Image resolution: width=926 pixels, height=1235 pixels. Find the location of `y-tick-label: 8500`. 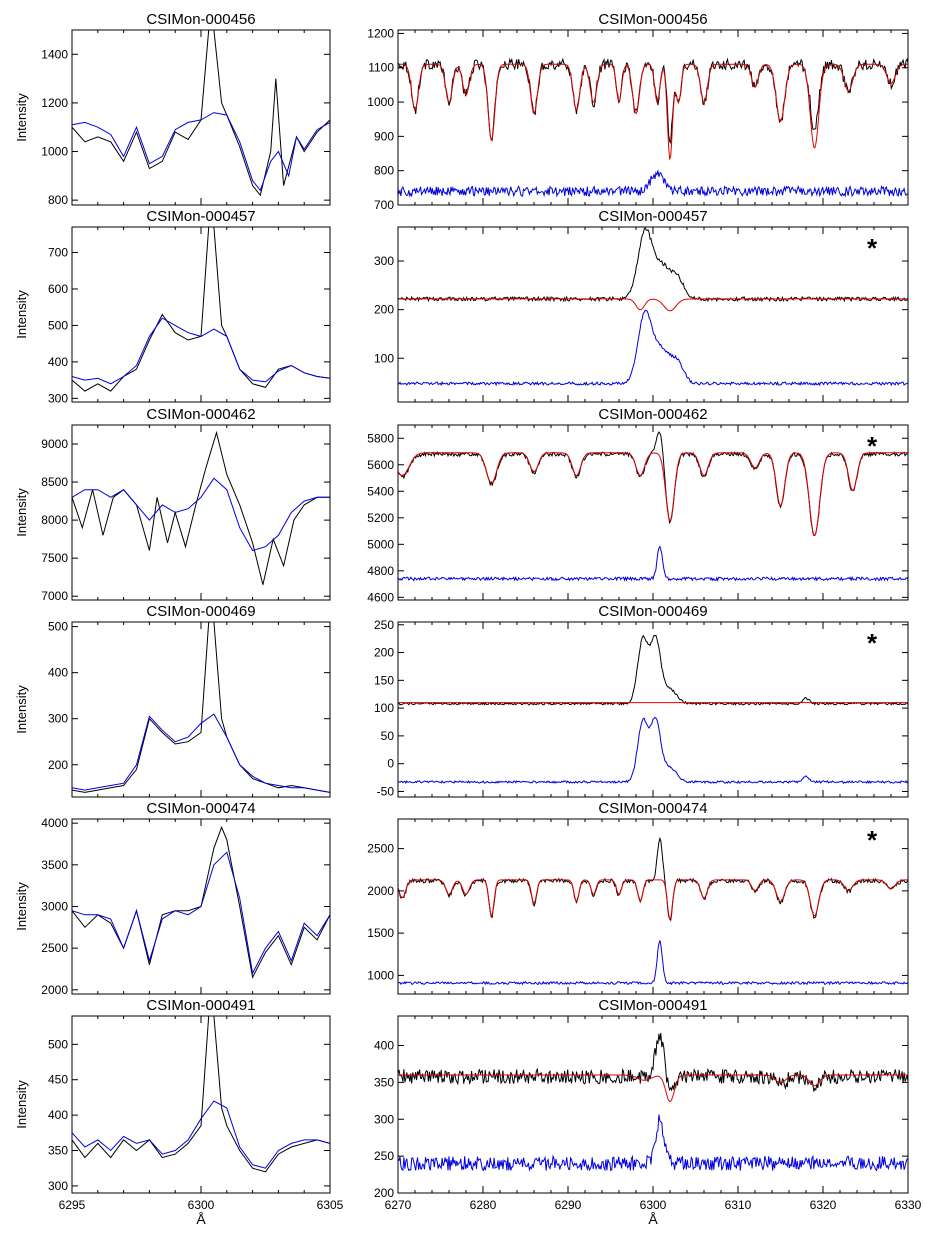

y-tick-label: 8500 is located at coordinates (54, 482).